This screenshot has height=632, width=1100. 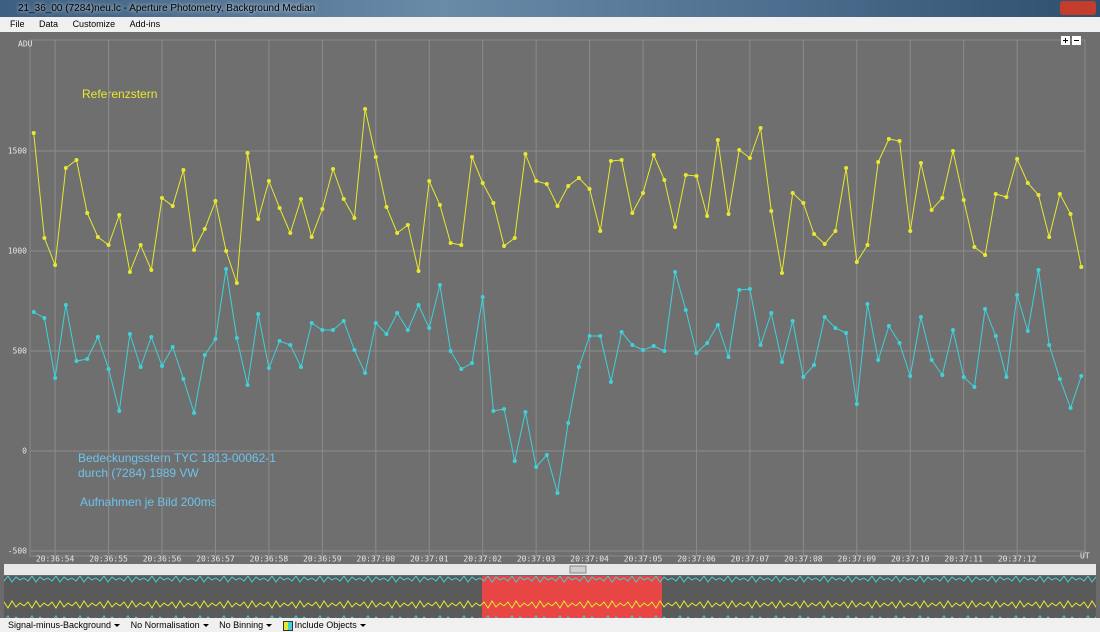 I want to click on menu-item: Customize, so click(x=94, y=24).